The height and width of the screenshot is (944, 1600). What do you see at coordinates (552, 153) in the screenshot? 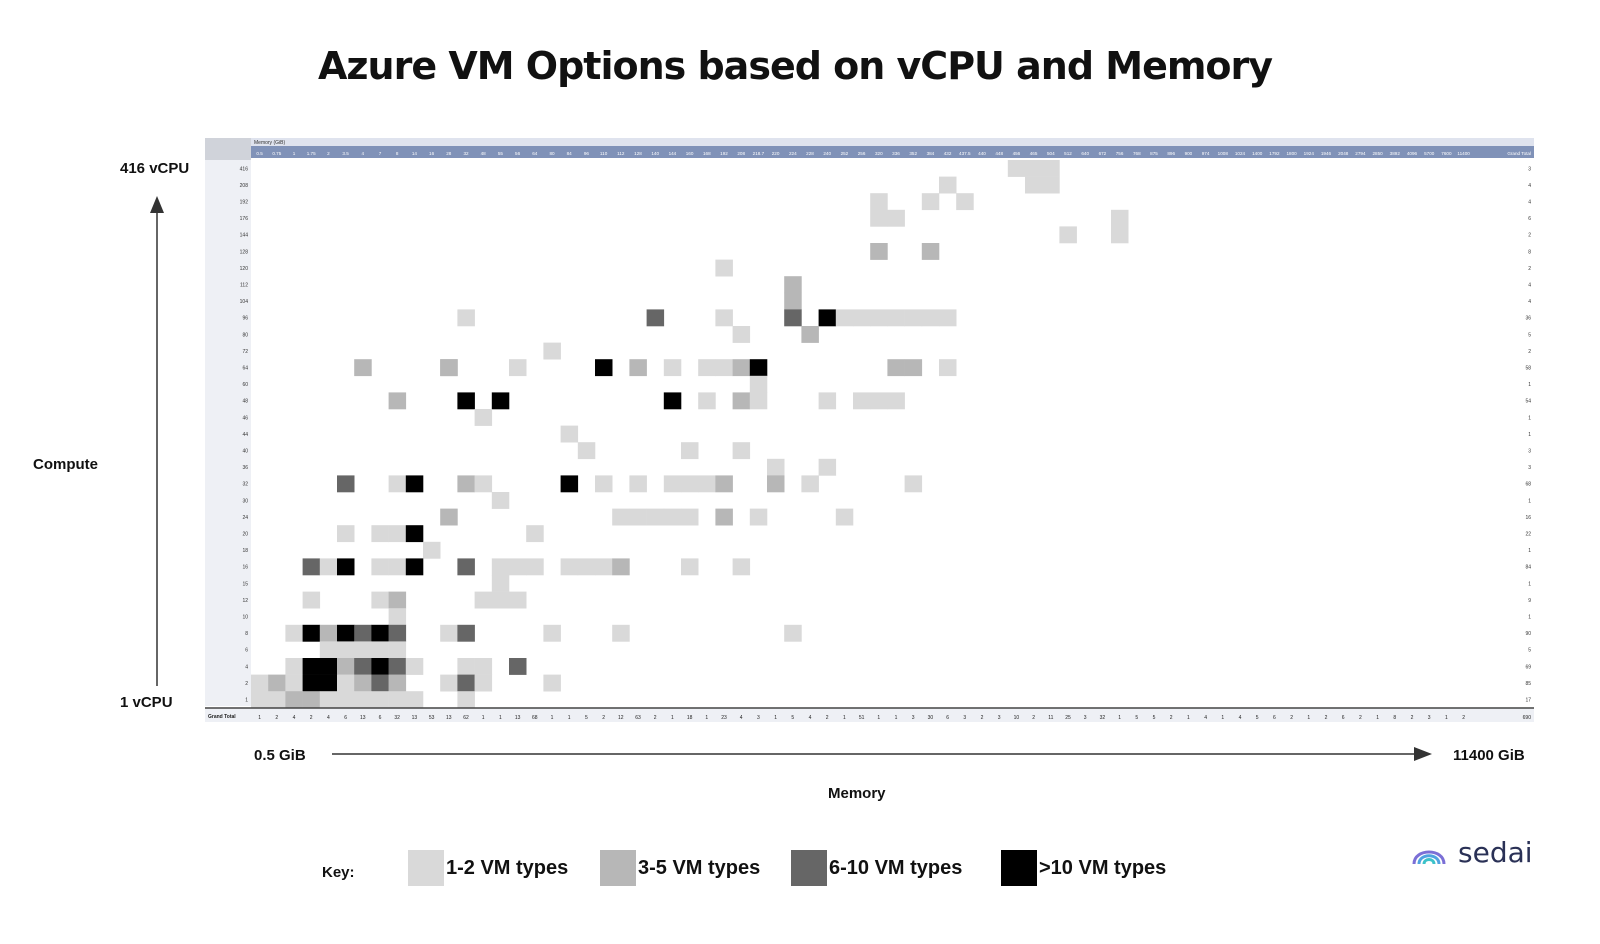
I see `column-tick-label: 80` at bounding box center [552, 153].